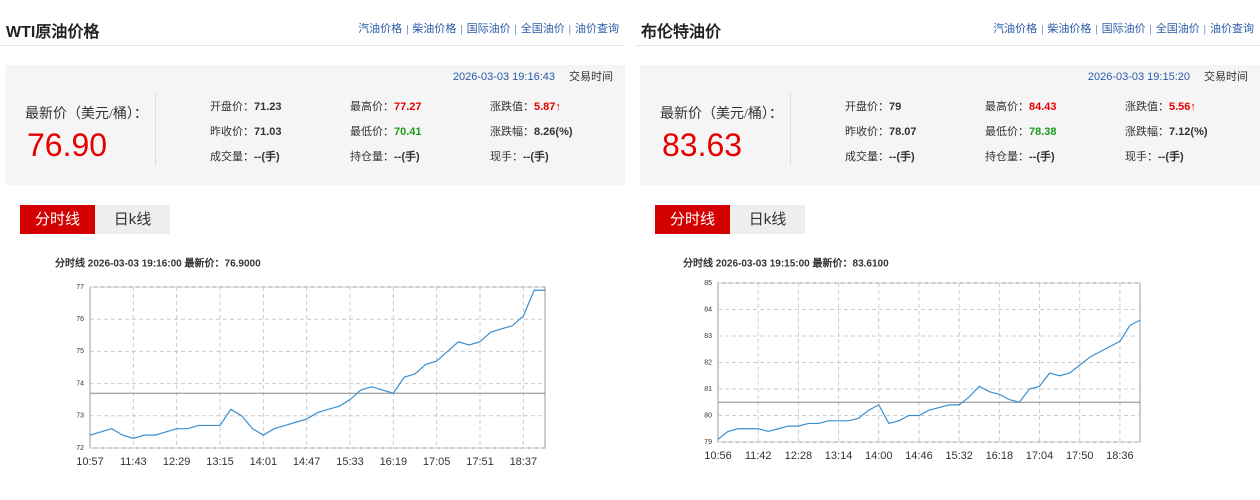  What do you see at coordinates (547, 107) in the screenshot?
I see `stat-value: 5.87↑` at bounding box center [547, 107].